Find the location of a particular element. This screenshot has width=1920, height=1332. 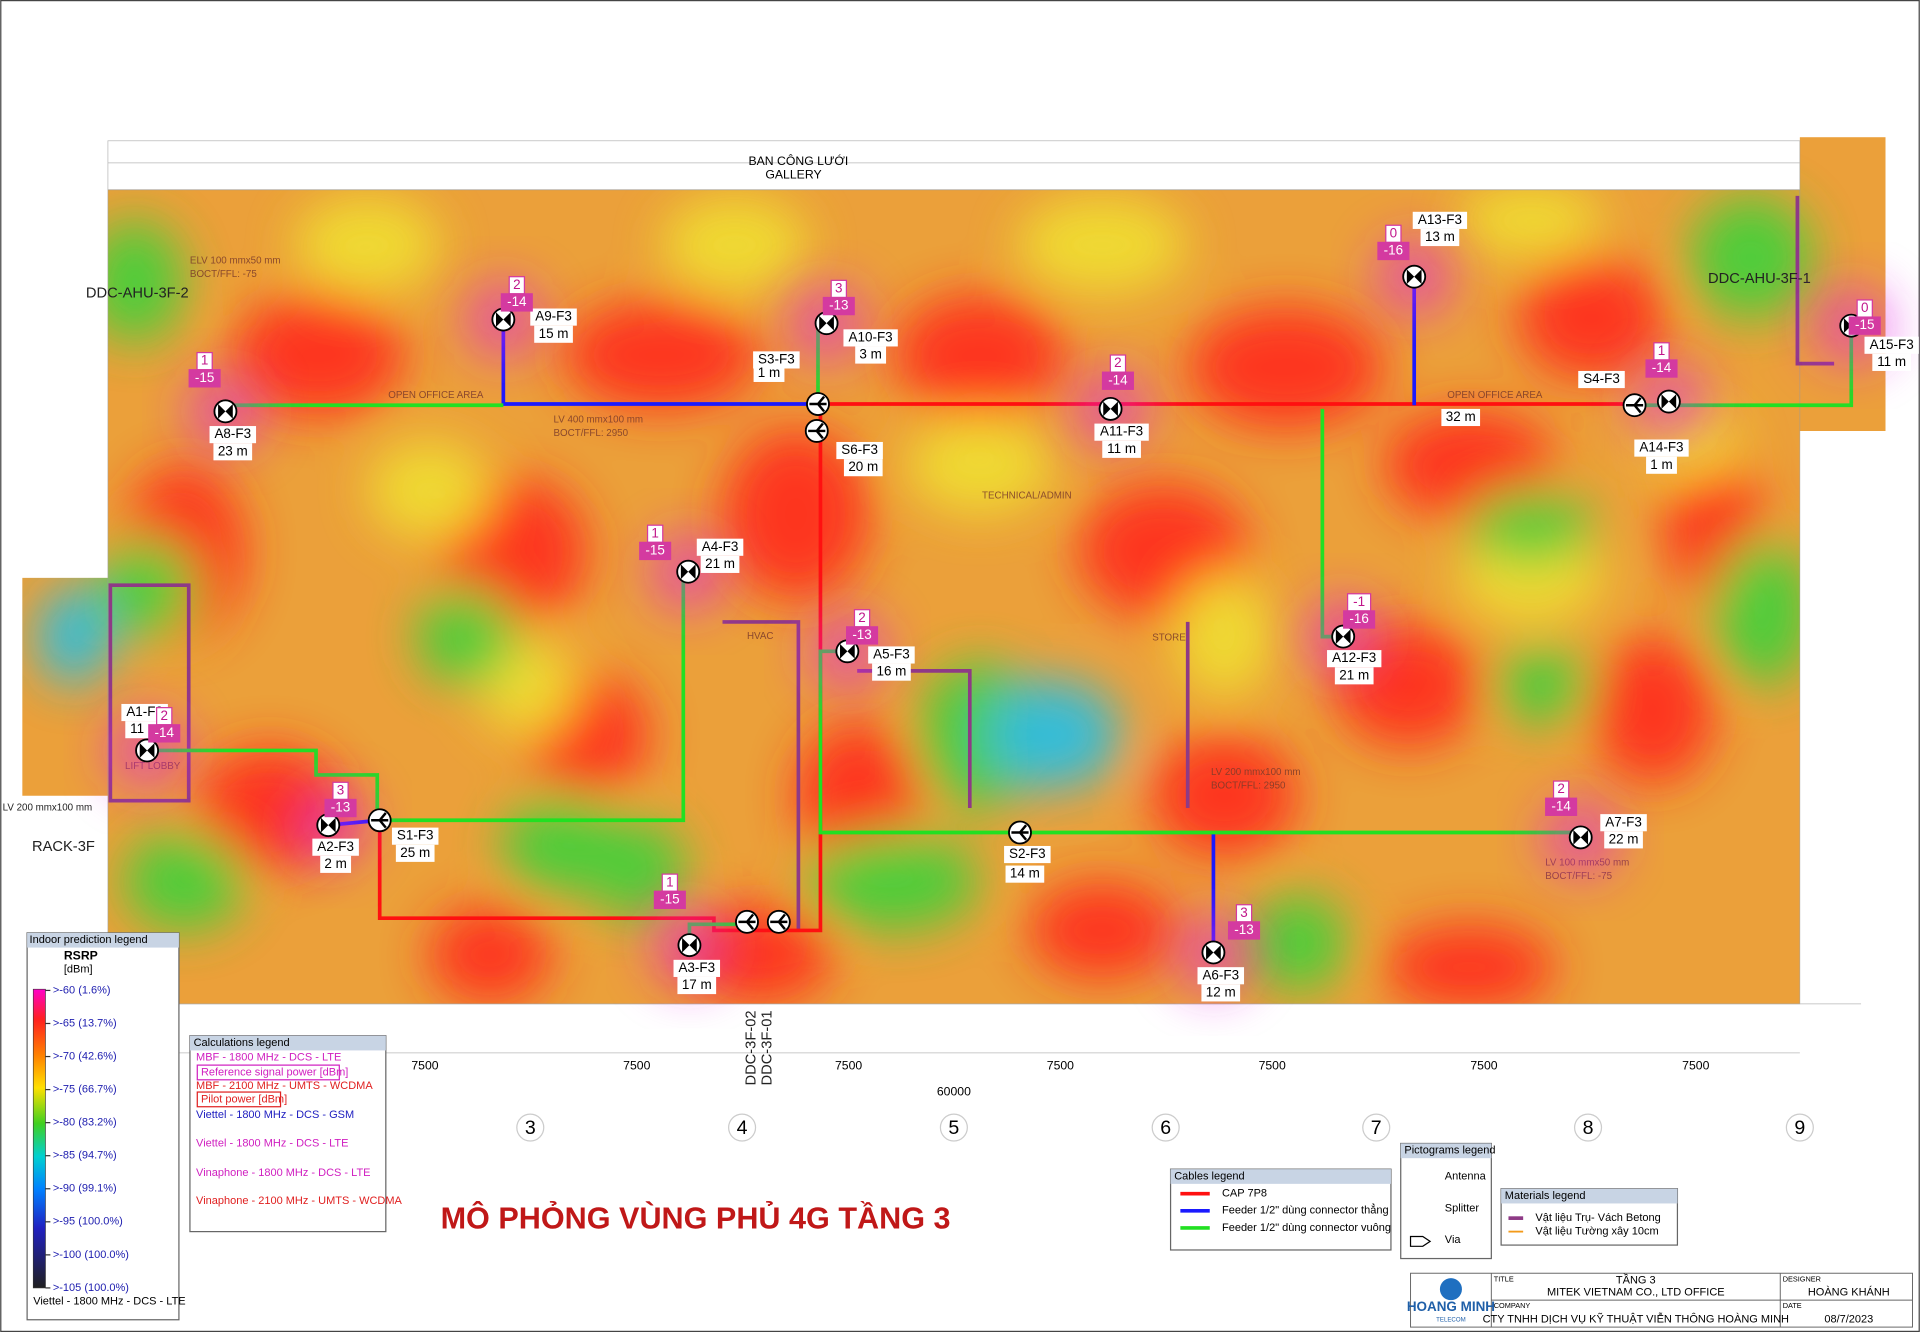

logo-sub: TELECOM is located at coordinates (1451, 1319).